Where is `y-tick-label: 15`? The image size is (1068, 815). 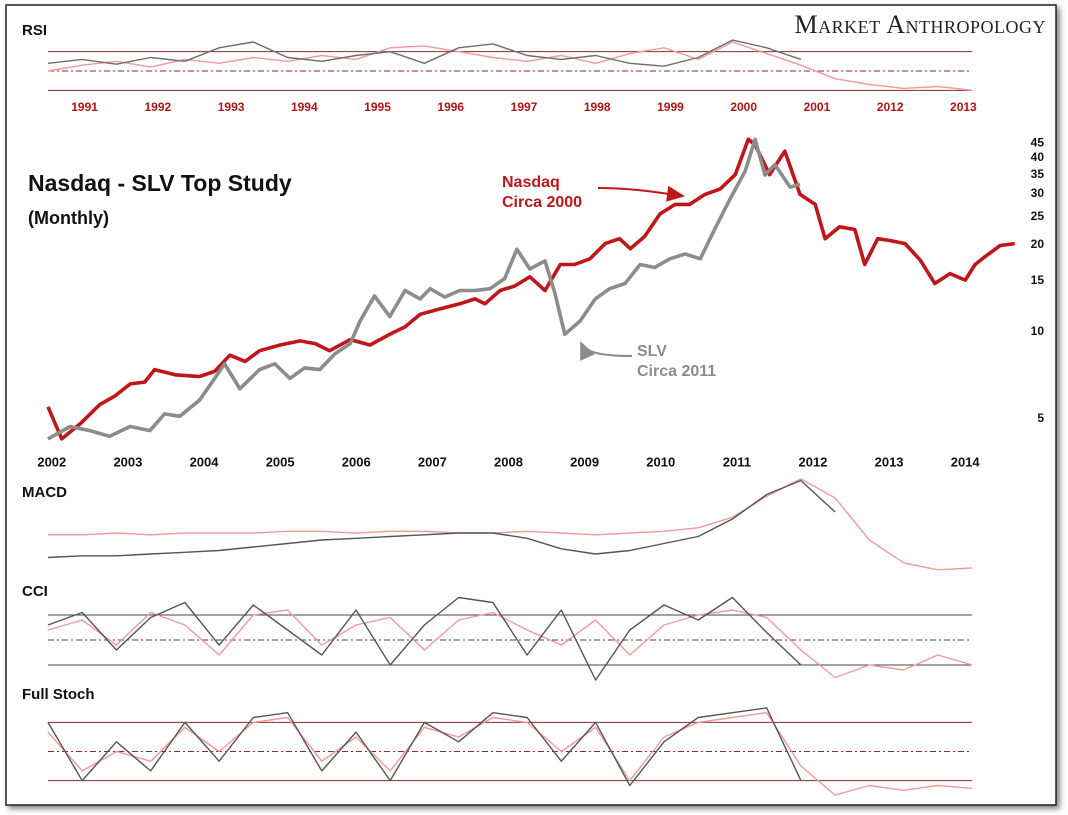
y-tick-label: 15 is located at coordinates (1038, 280).